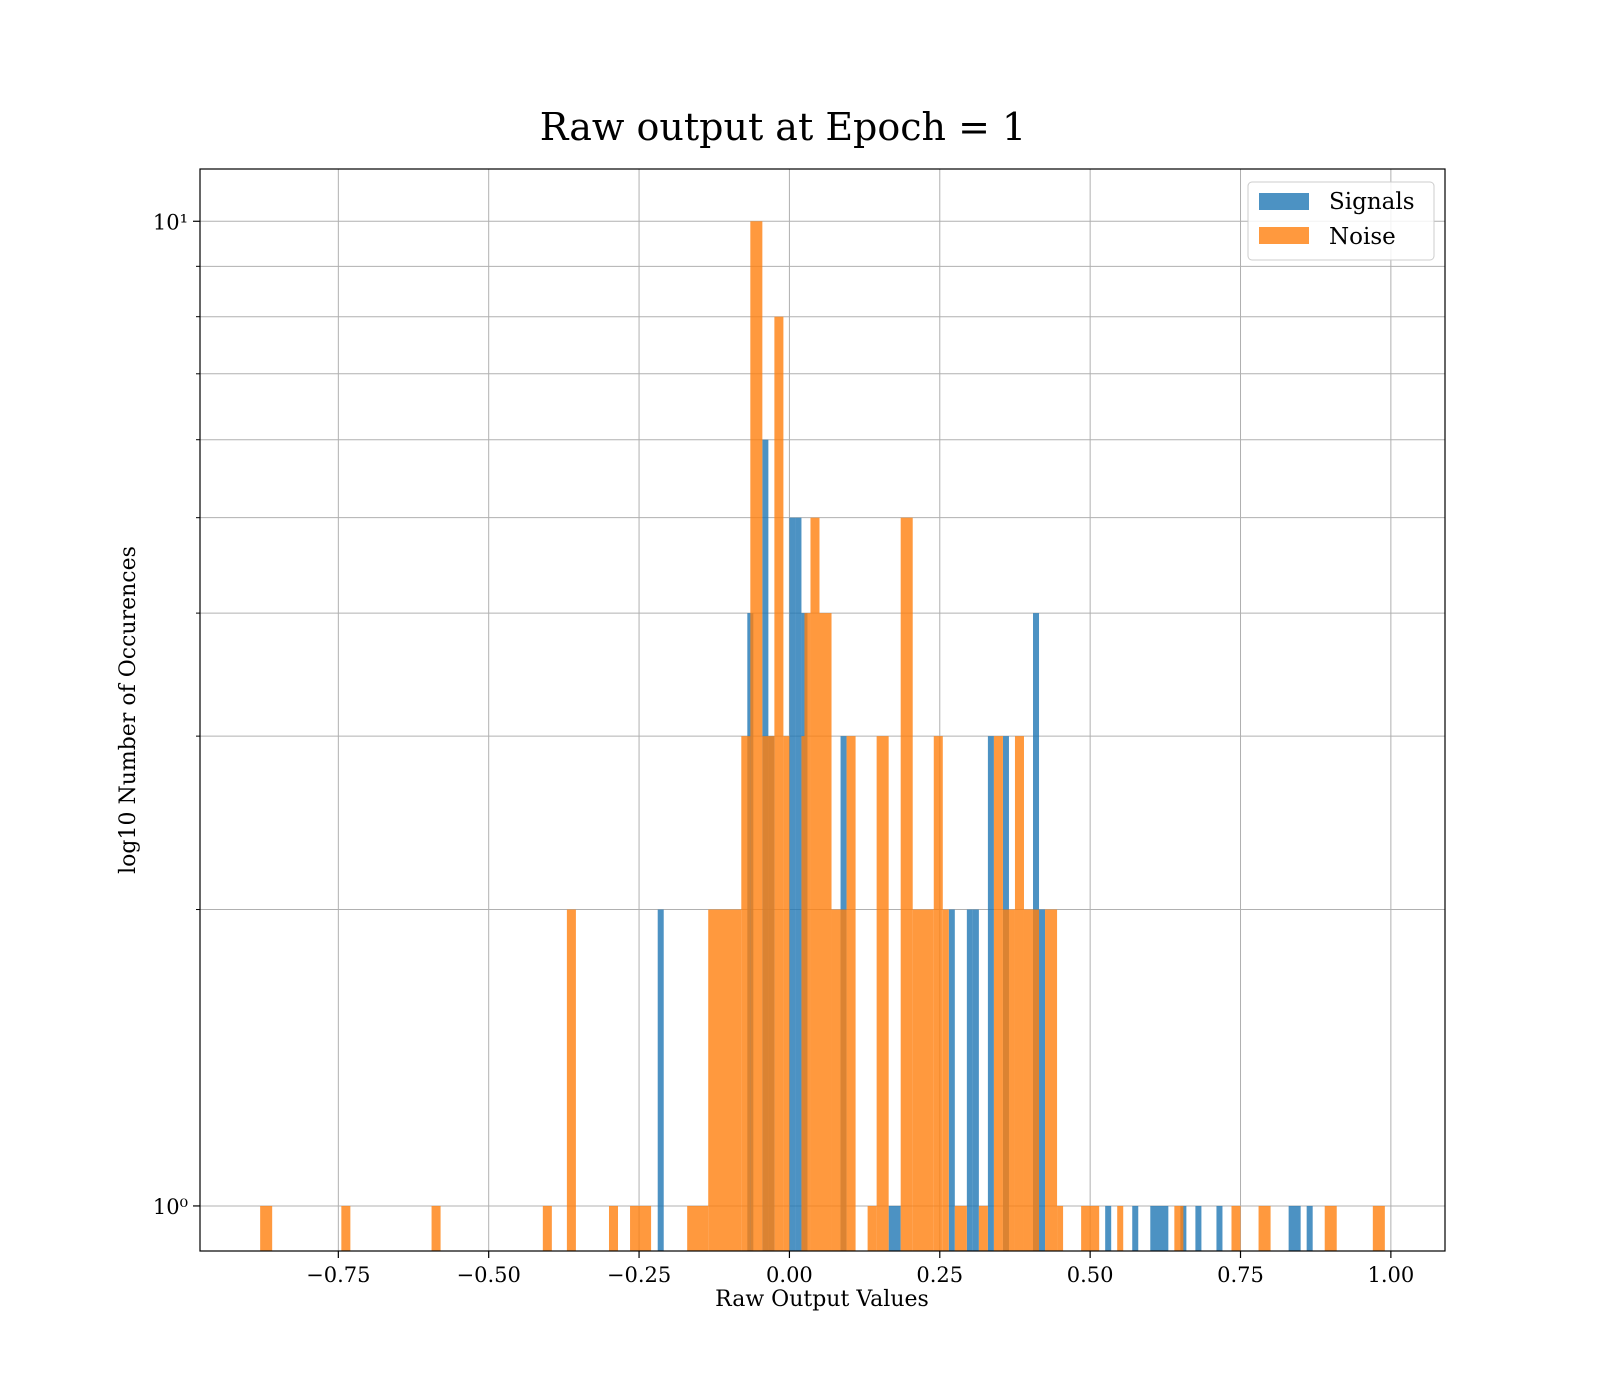 The height and width of the screenshot is (1400, 1600). Describe the element at coordinates (489, 1275) in the screenshot. I see `x-tick-label: −0.50` at that location.